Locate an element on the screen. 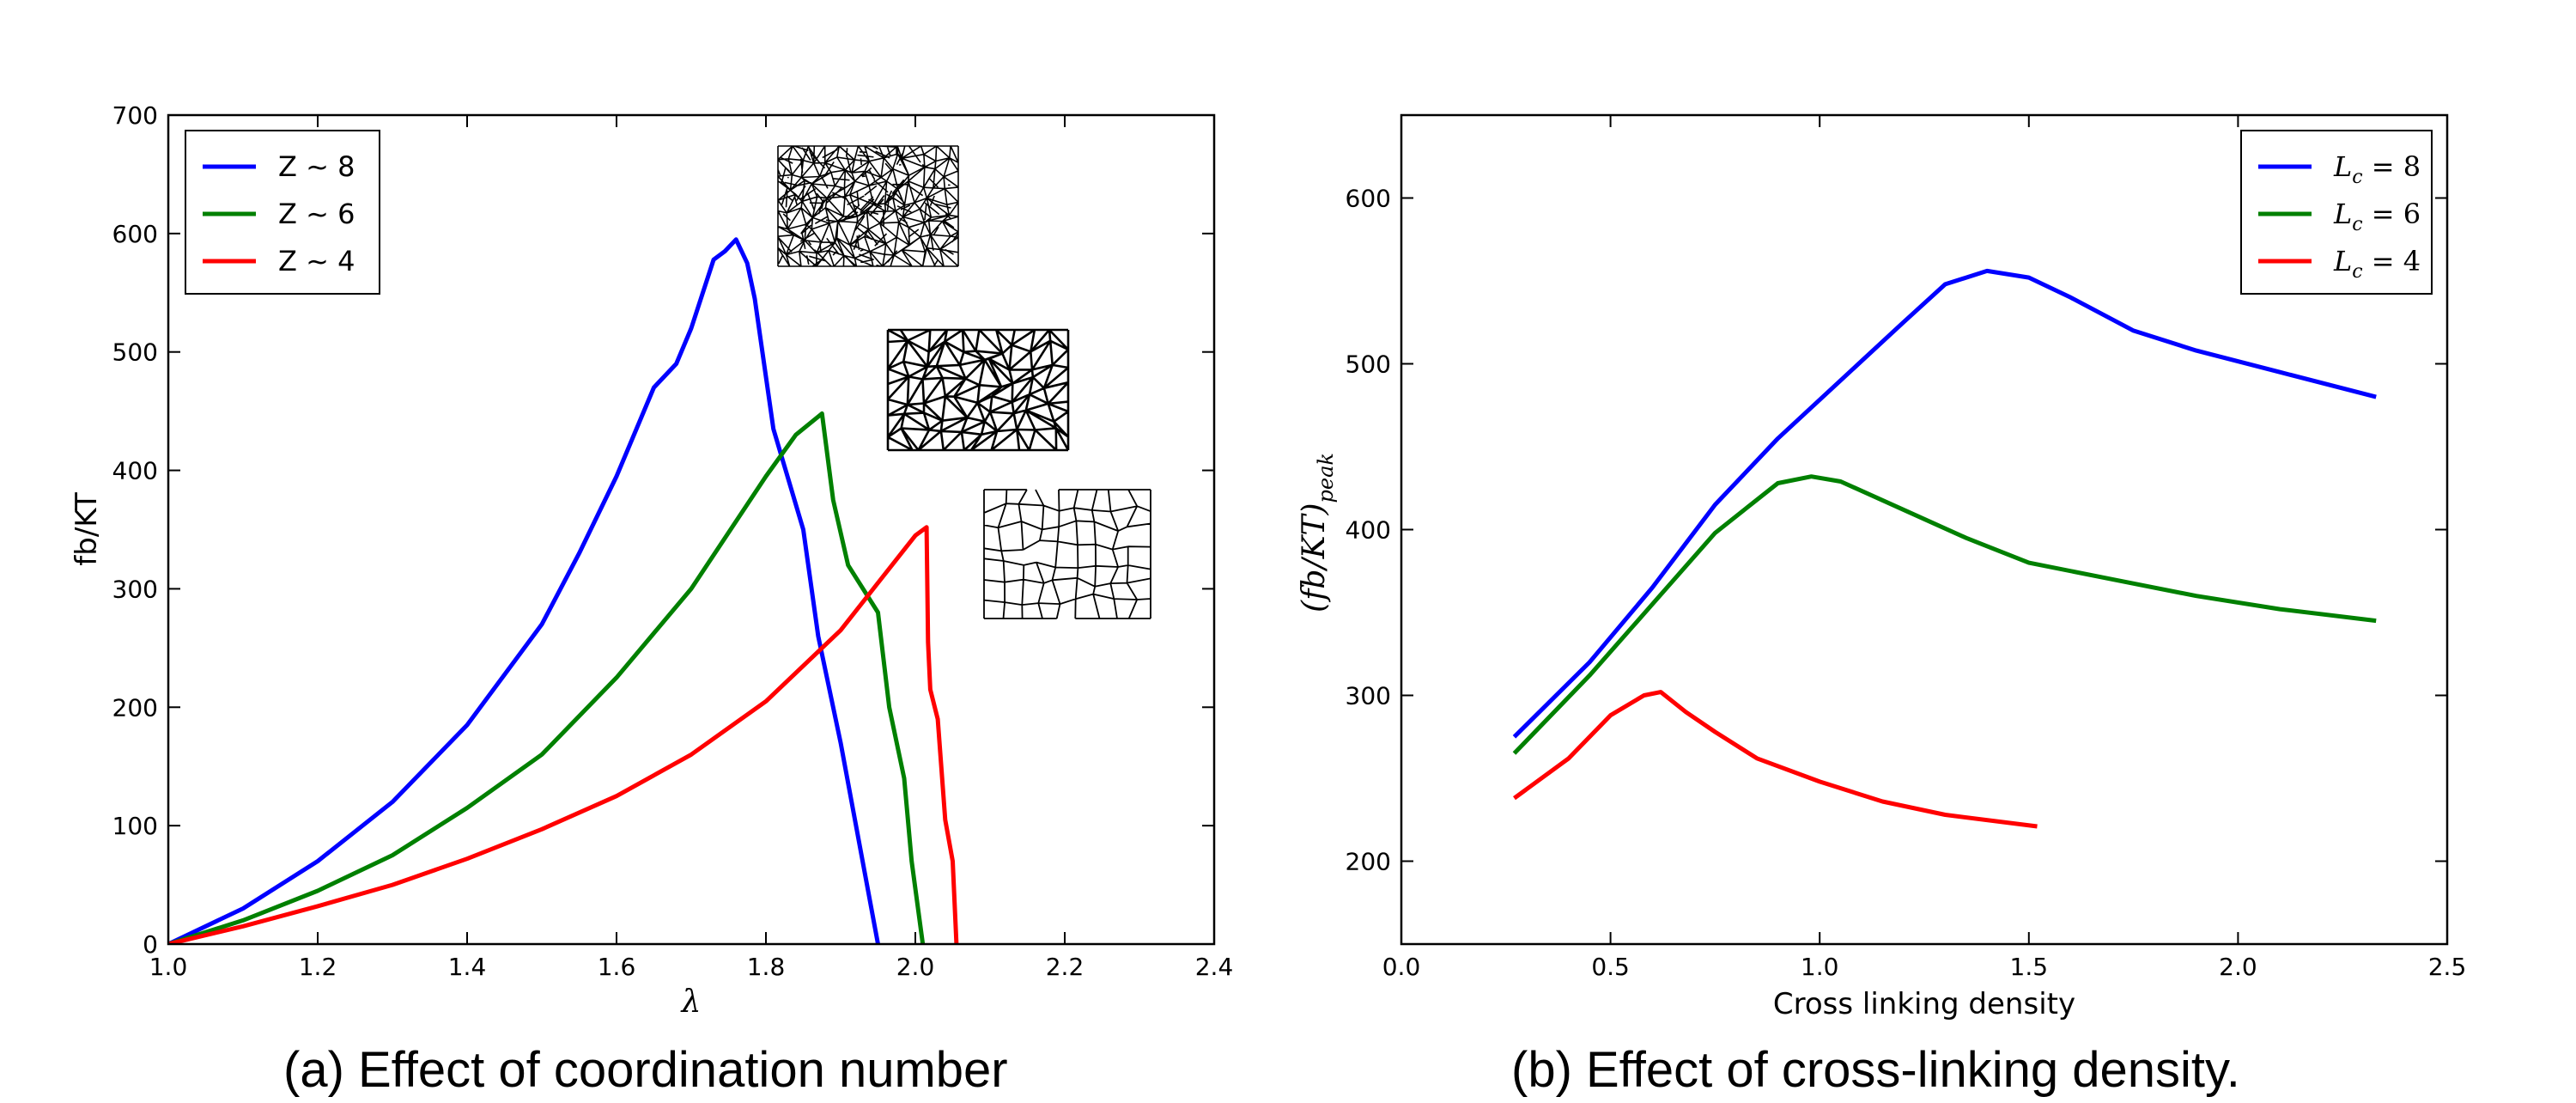 This screenshot has width=2576, height=1103. panel-b-ytick-label: 500 is located at coordinates (1368, 364).